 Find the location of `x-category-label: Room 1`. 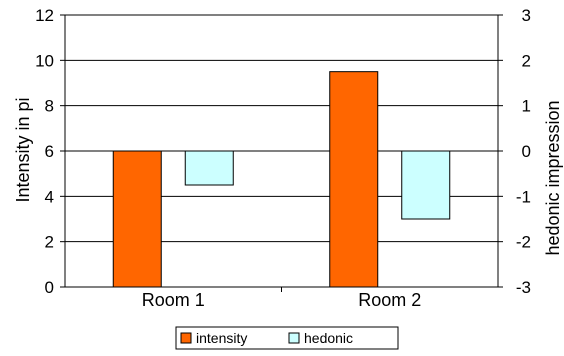

x-category-label: Room 1 is located at coordinates (173, 300).